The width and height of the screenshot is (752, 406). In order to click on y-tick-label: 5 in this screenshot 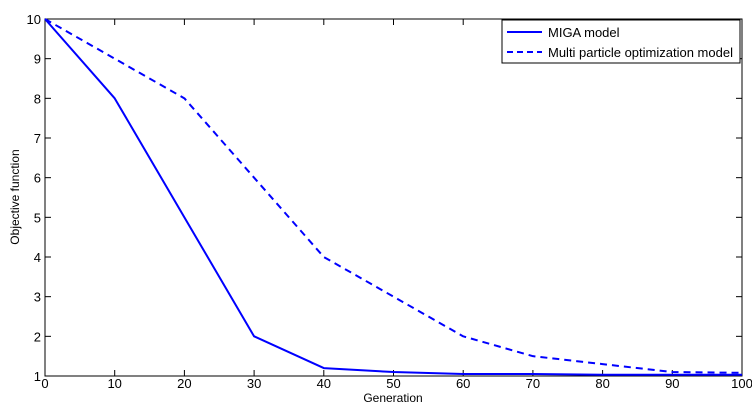, I will do `click(37, 217)`.